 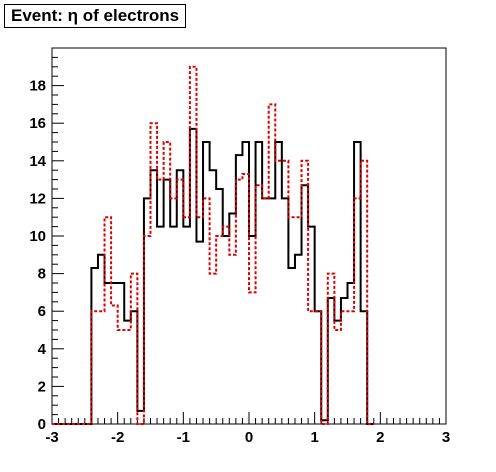 I want to click on x-tick-label: -1, so click(x=183, y=437).